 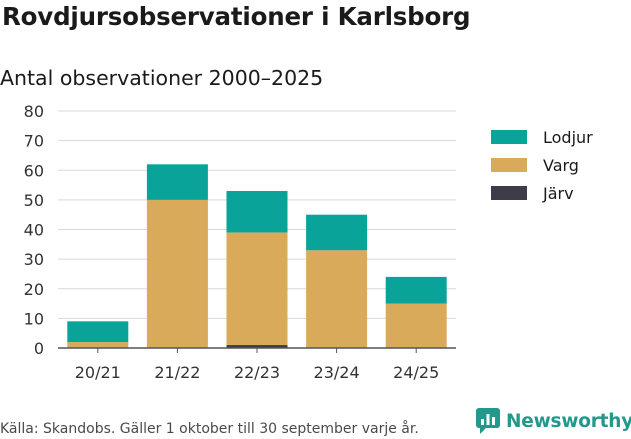 What do you see at coordinates (34, 289) in the screenshot?
I see `y-tick-label: 20` at bounding box center [34, 289].